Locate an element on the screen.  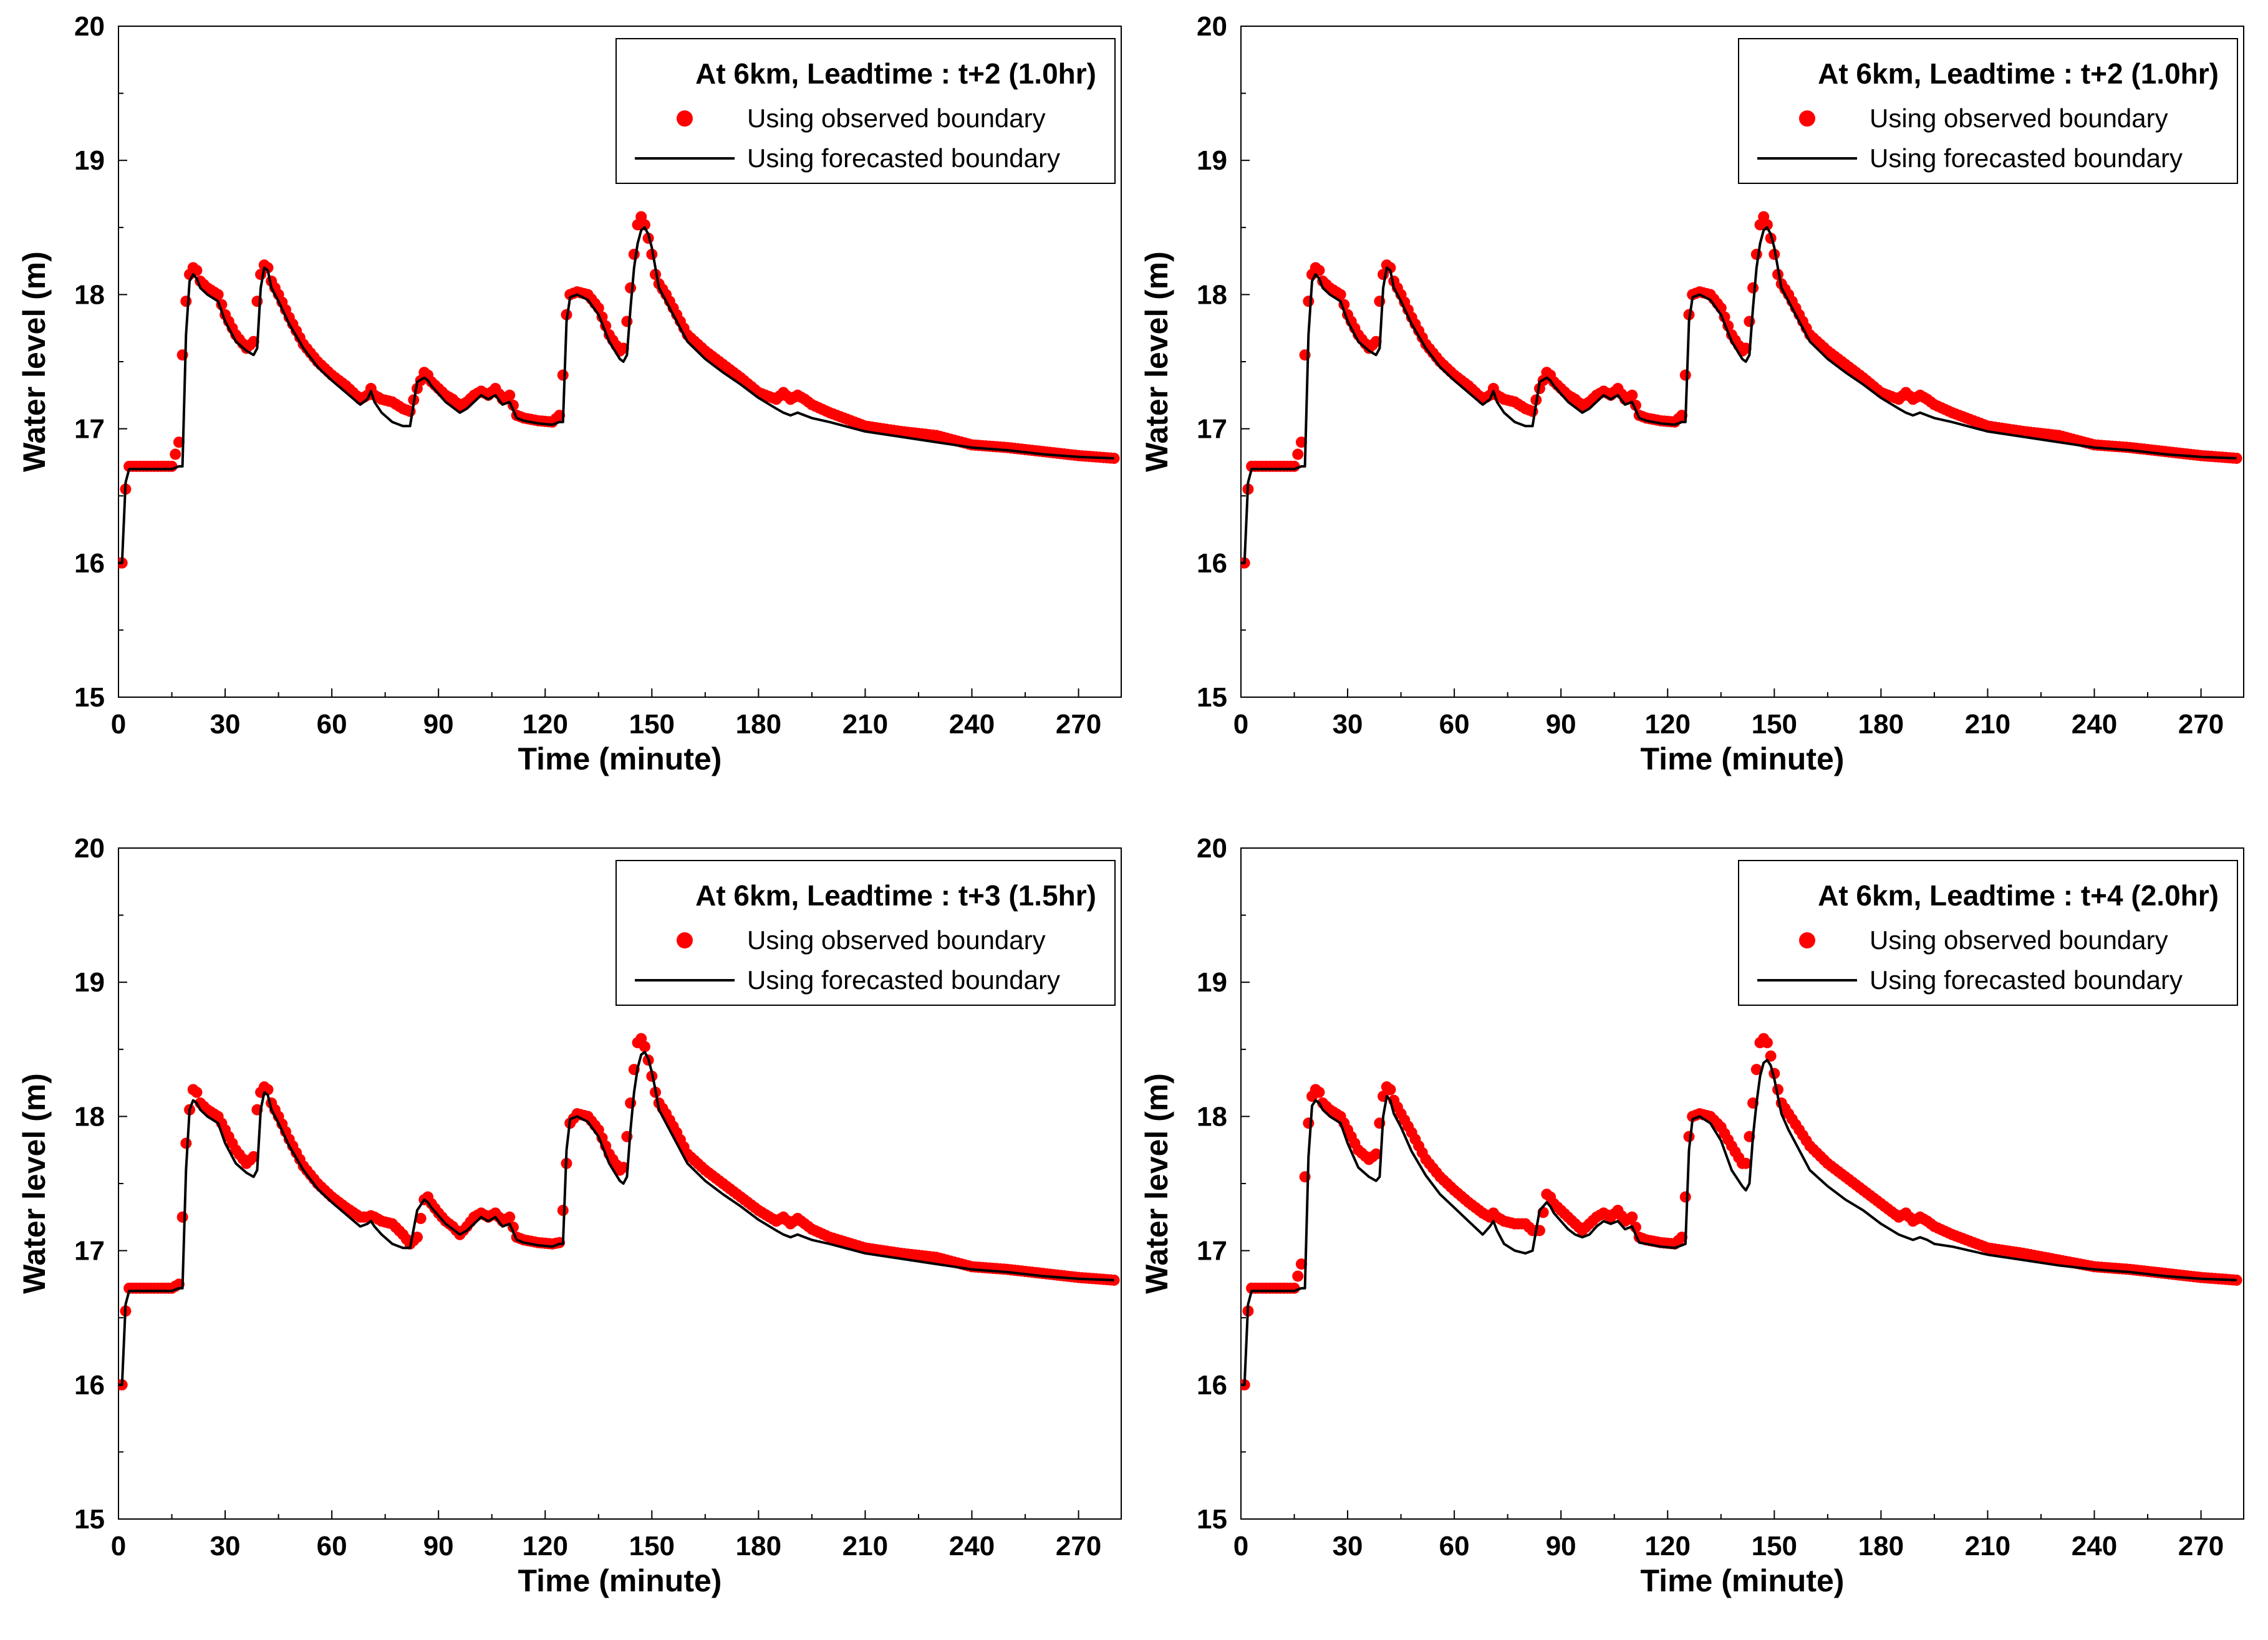
legend-box is located at coordinates (865, 111).